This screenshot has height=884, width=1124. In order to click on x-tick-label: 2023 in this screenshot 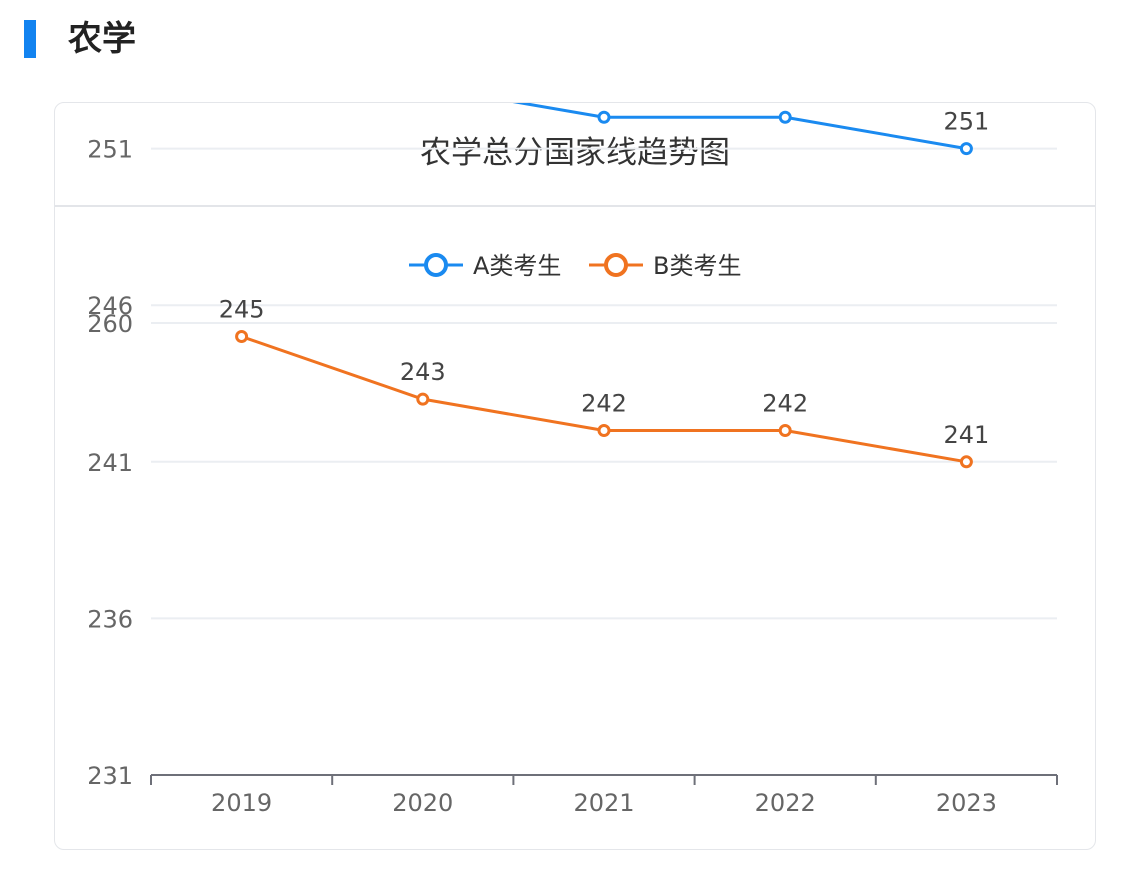, I will do `click(966, 803)`.